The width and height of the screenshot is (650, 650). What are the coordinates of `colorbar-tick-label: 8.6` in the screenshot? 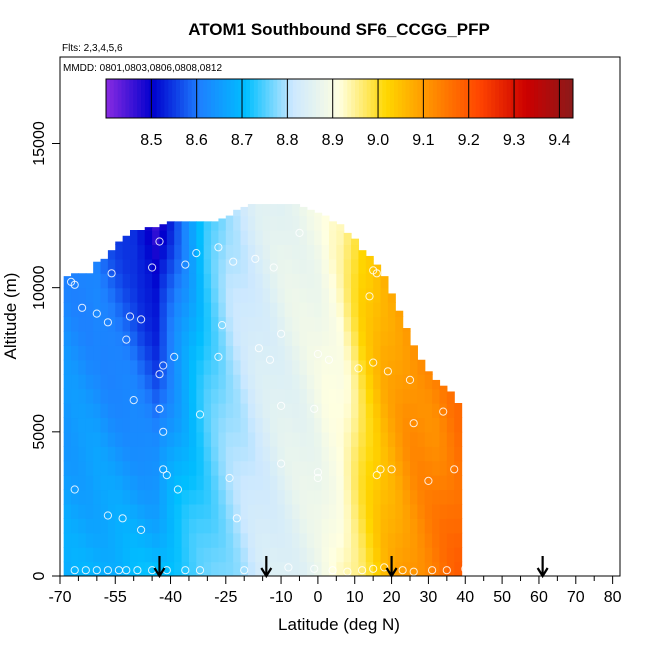 It's located at (197, 140).